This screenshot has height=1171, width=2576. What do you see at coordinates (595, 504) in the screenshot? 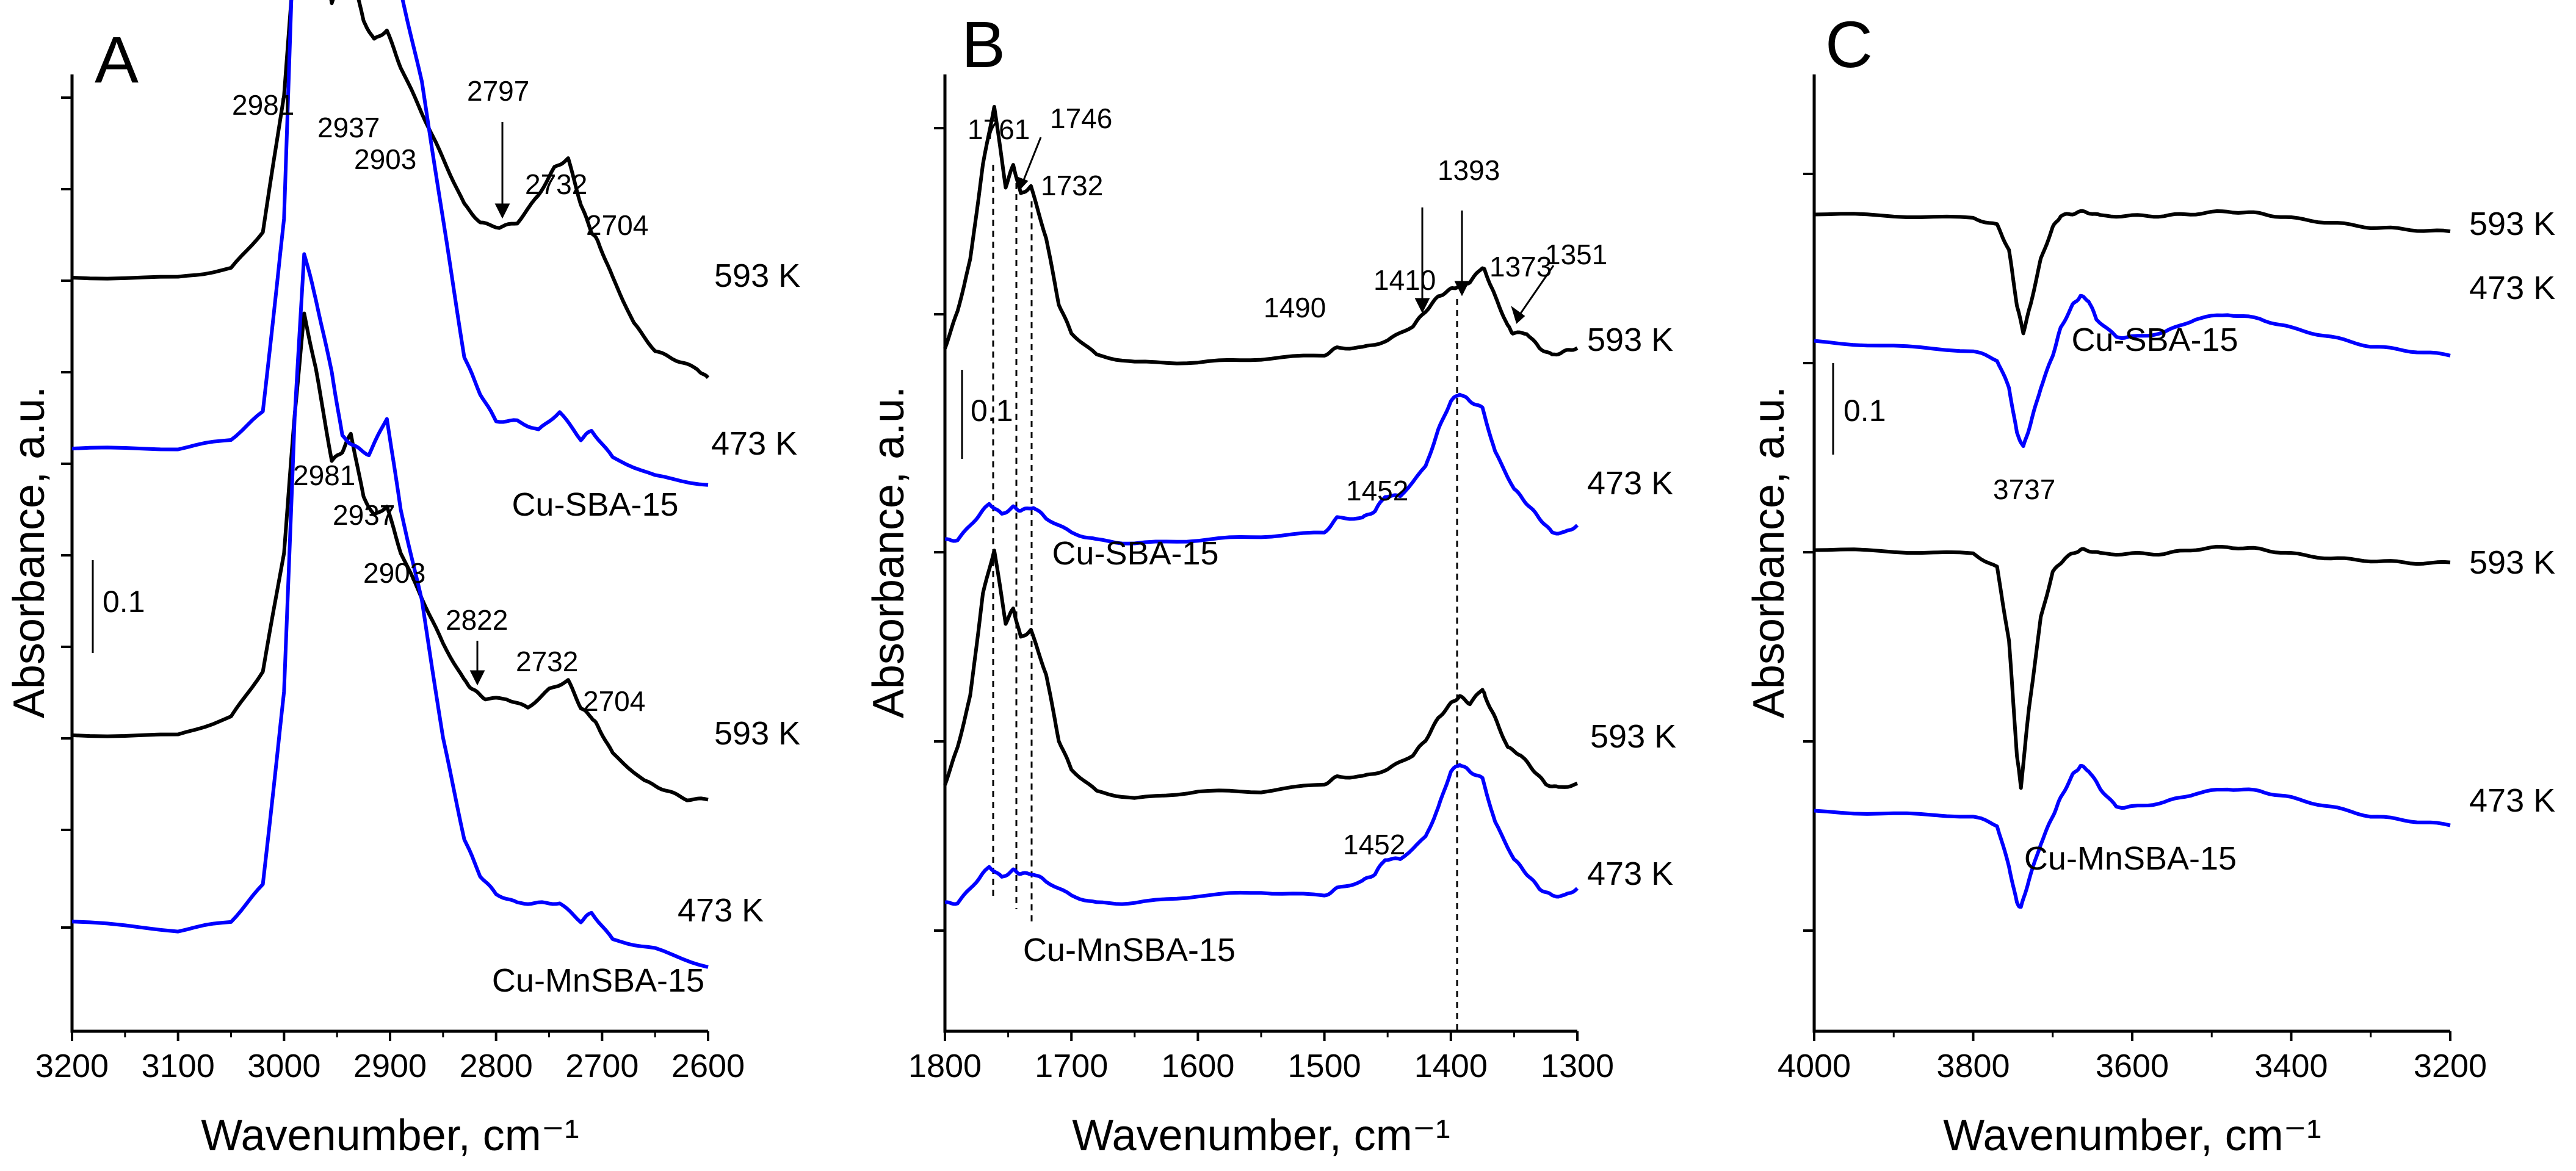
I see `sample-label-A-0: Cu-SBA-15` at bounding box center [595, 504].